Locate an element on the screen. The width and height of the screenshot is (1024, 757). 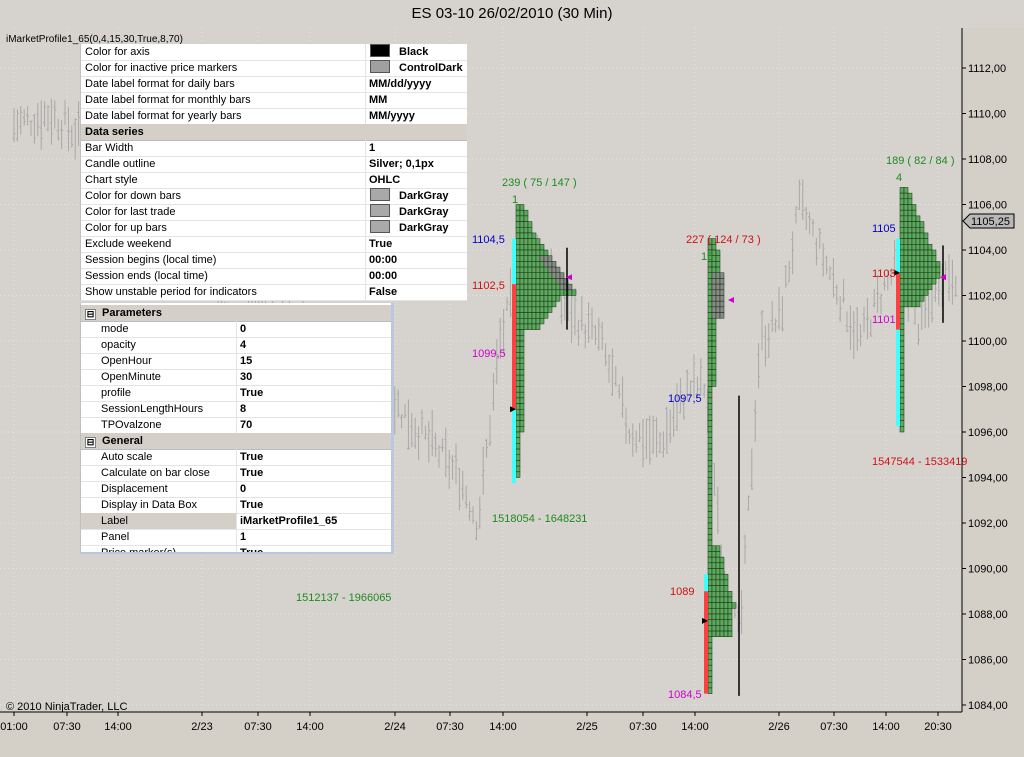
property-value: 4 is located at coordinates (313, 345).